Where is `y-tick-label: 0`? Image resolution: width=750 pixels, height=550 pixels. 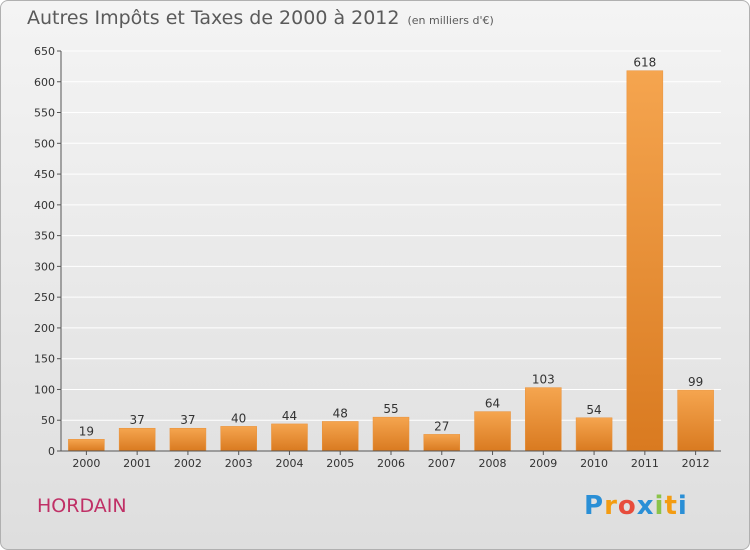
y-tick-label: 0 is located at coordinates (51, 451).